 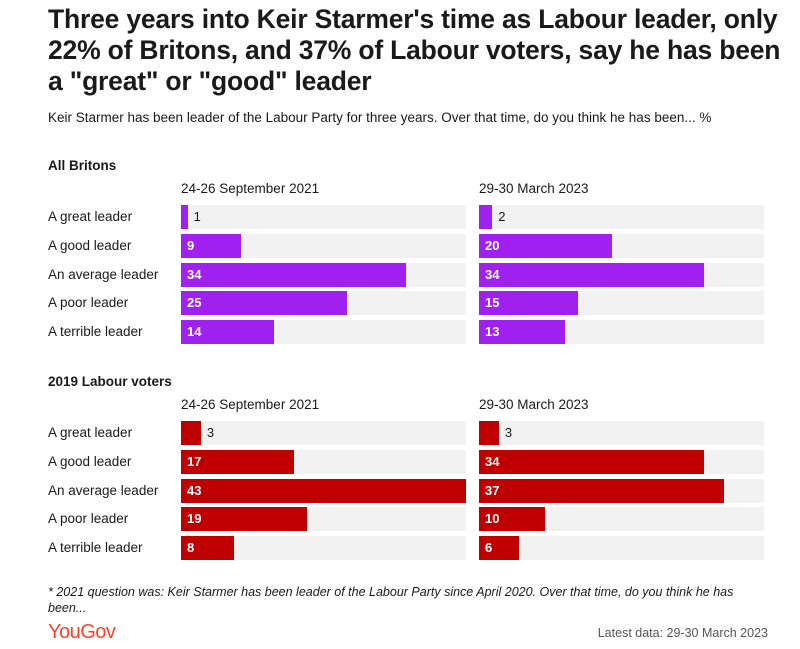 I want to click on data-label: 17, so click(x=194, y=461).